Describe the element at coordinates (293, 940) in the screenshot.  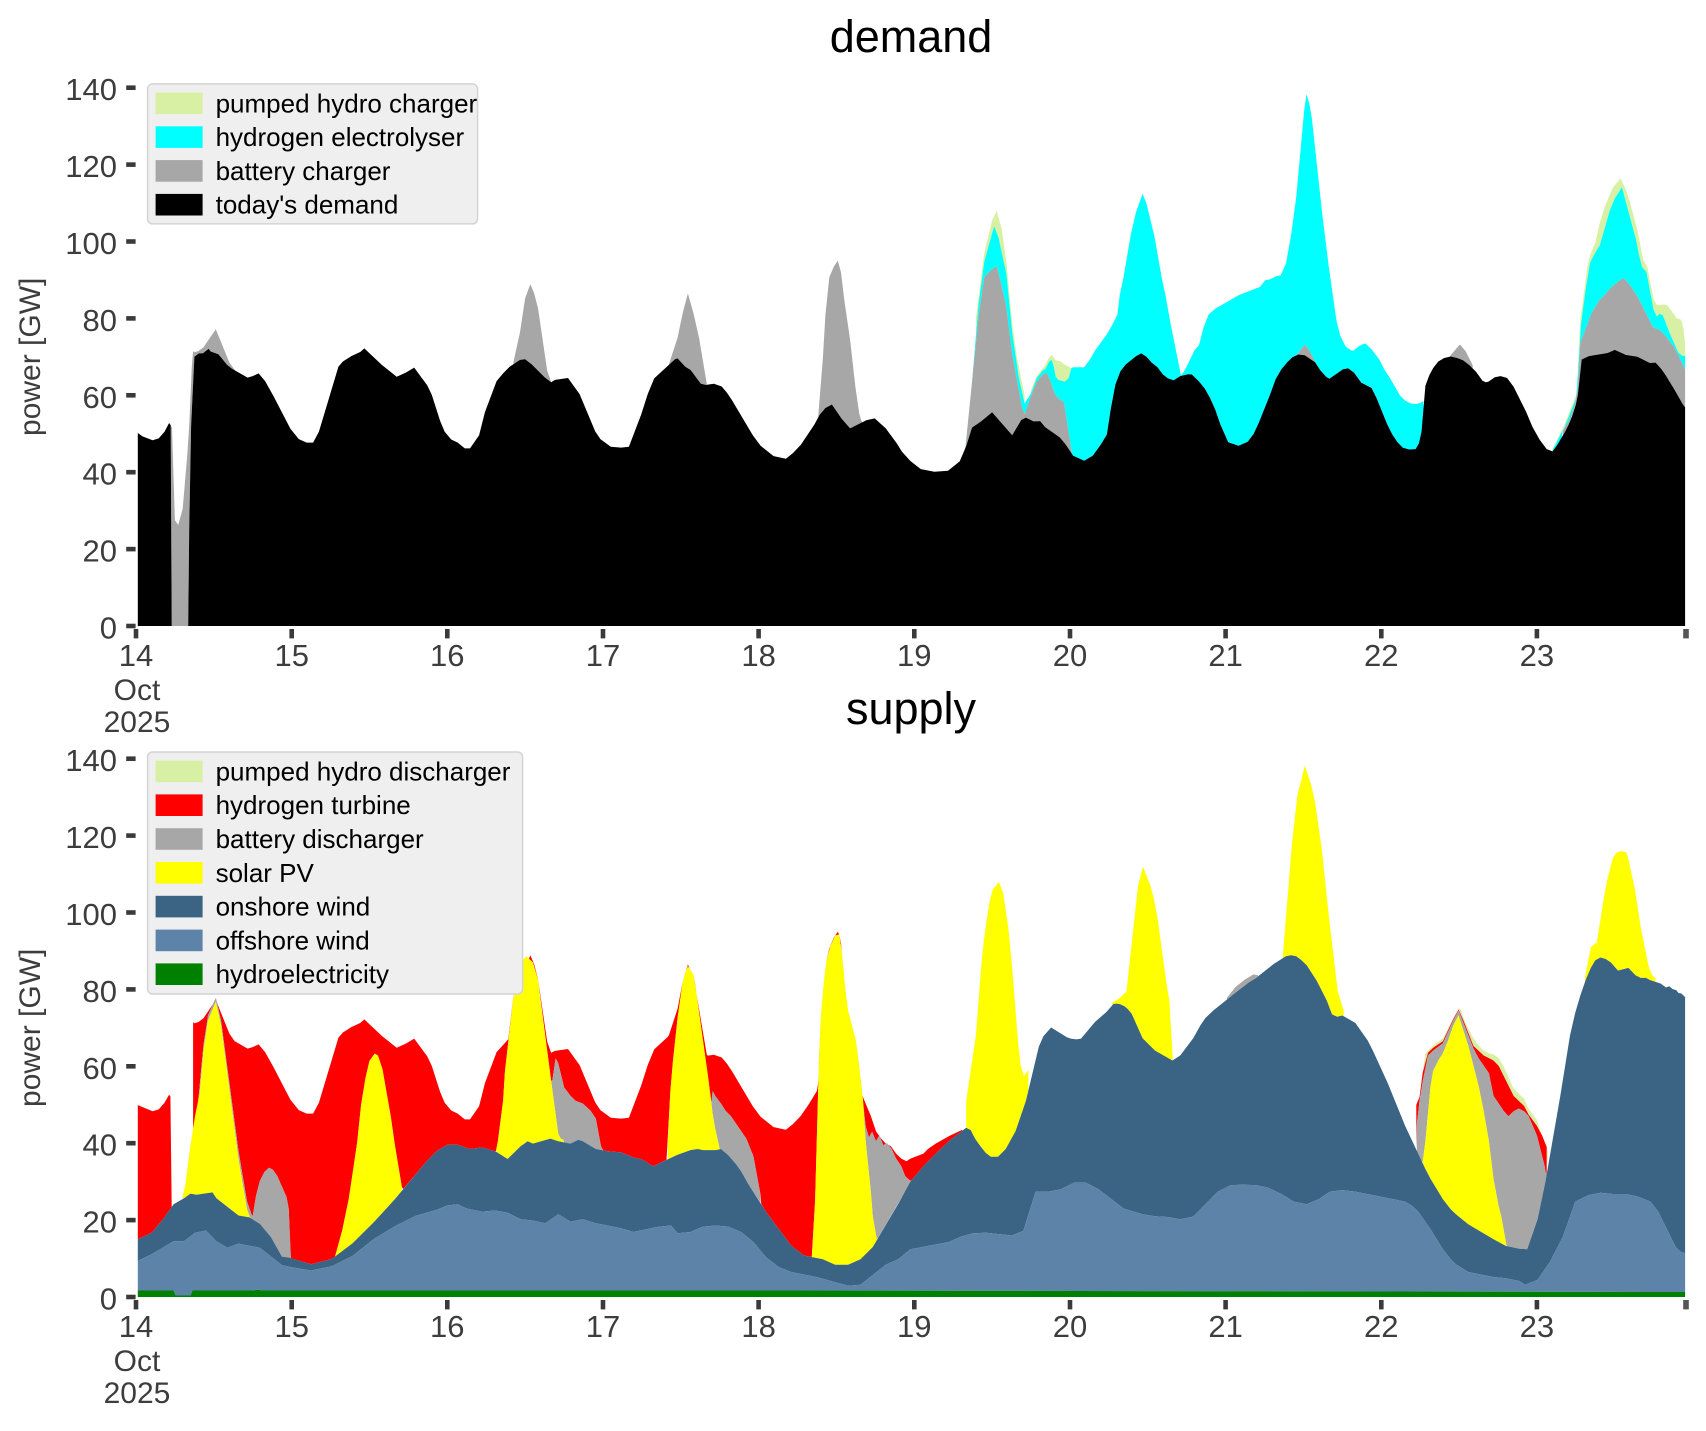
I see `svg-text: offshore wind` at that location.